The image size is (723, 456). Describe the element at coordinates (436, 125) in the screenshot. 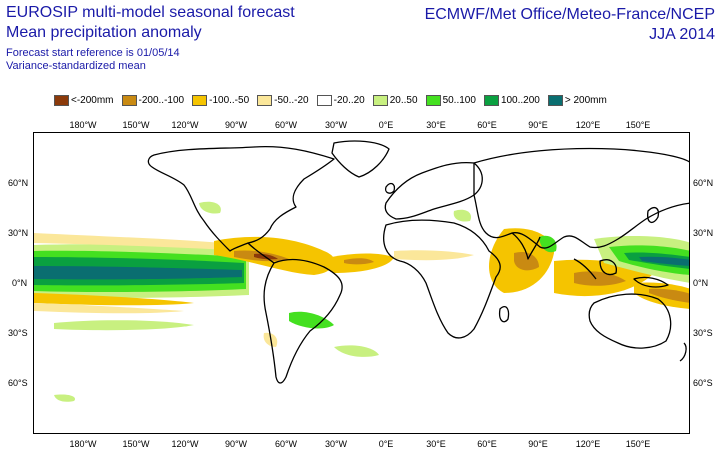

I see `lon-label-top: 30°E` at that location.